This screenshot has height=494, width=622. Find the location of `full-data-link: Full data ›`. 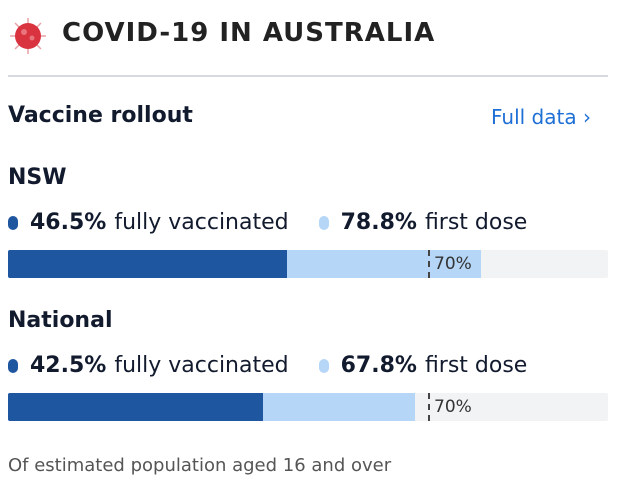

full-data-link: Full data › is located at coordinates (541, 117).